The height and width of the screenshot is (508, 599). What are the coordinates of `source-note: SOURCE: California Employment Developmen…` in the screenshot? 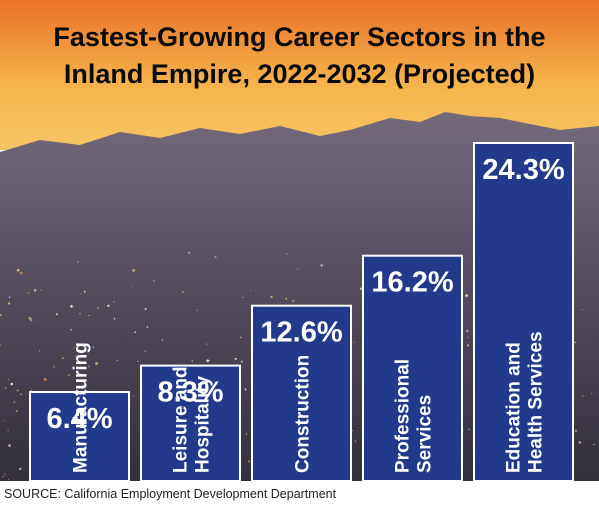 It's located at (170, 494).